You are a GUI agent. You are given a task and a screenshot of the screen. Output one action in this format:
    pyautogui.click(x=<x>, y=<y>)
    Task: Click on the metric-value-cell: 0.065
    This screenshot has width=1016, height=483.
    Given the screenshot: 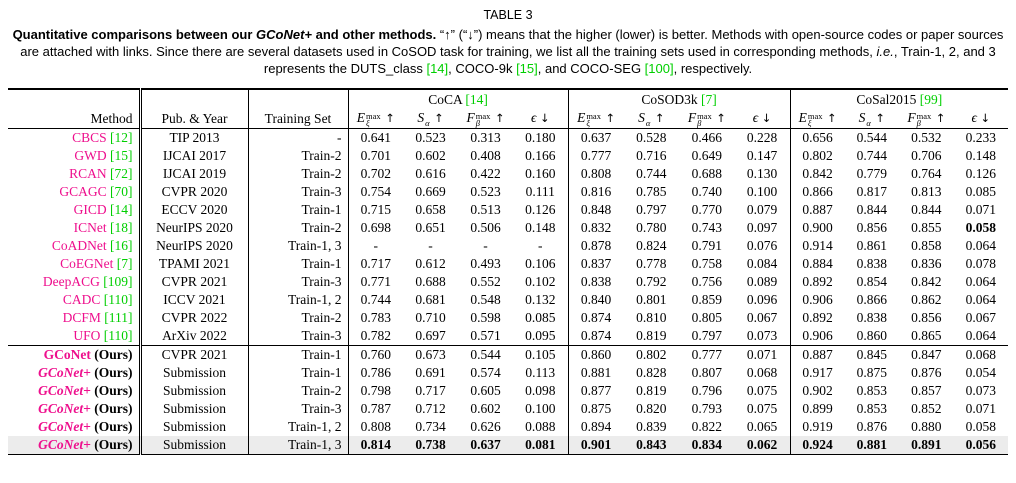 What is the action you would take?
    pyautogui.click(x=762, y=426)
    